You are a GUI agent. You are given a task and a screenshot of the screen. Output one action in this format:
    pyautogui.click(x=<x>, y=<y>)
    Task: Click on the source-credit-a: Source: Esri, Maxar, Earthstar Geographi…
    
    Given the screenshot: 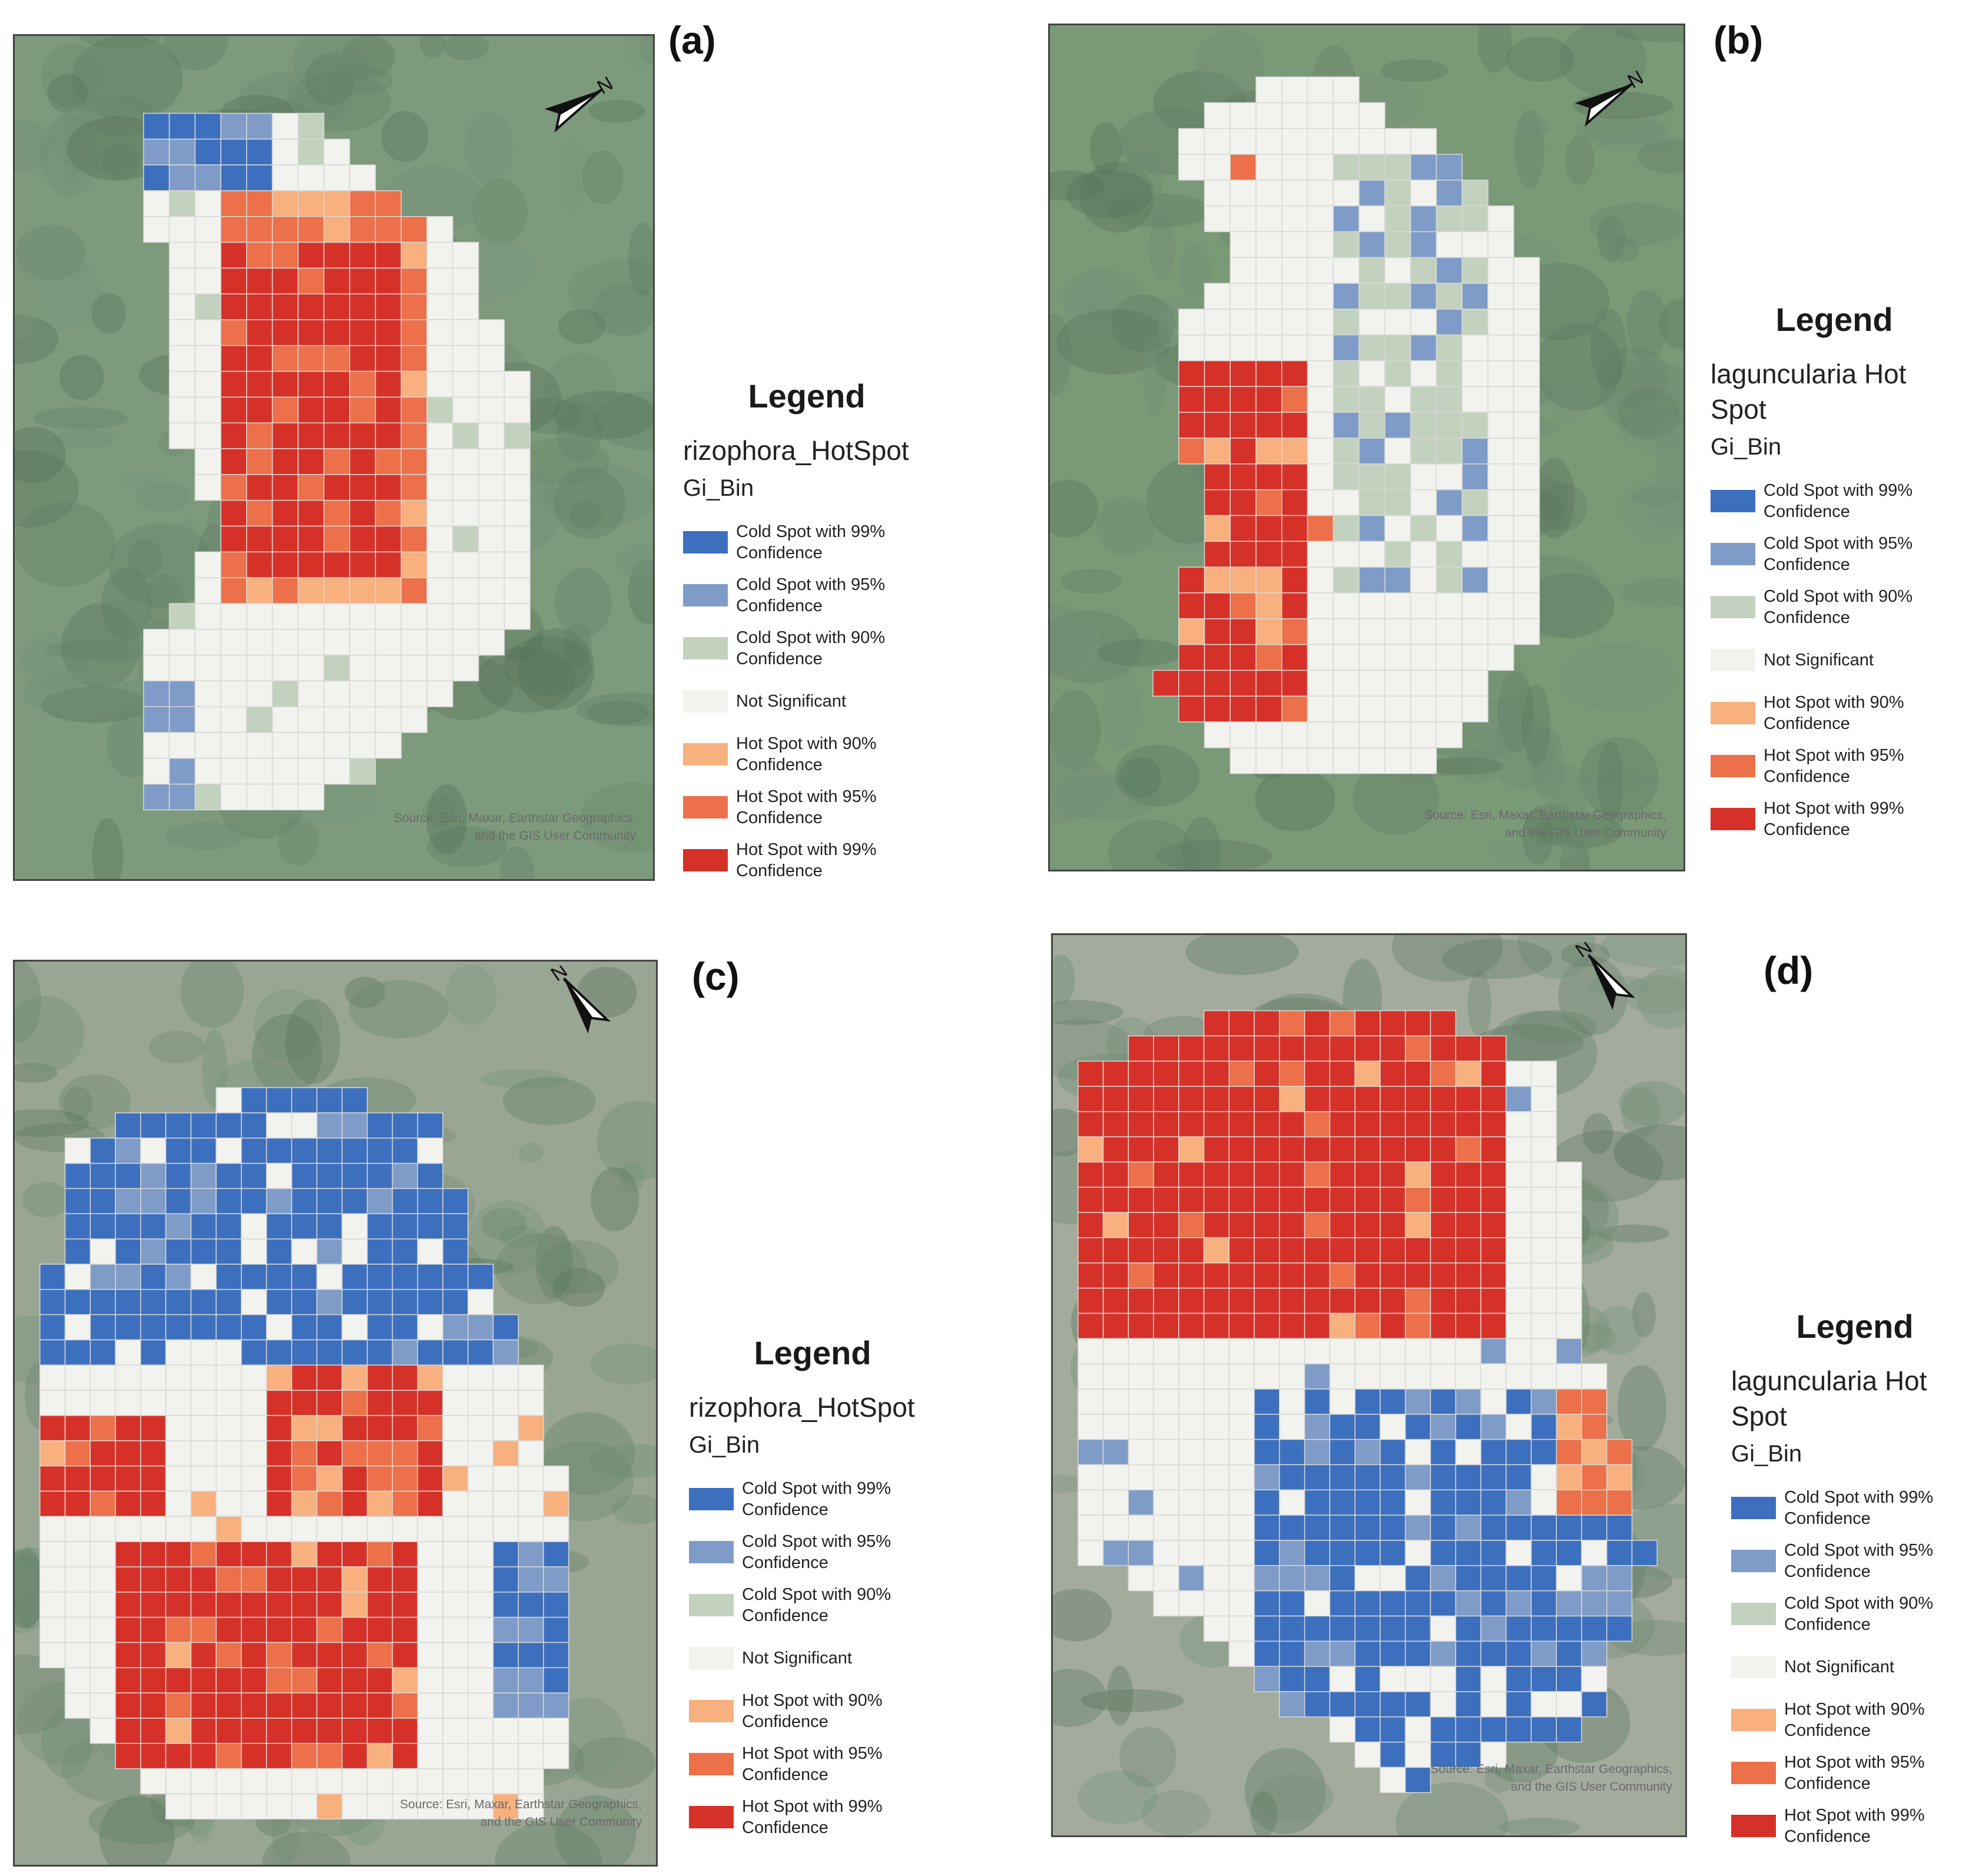 What is the action you would take?
    pyautogui.click(x=515, y=827)
    